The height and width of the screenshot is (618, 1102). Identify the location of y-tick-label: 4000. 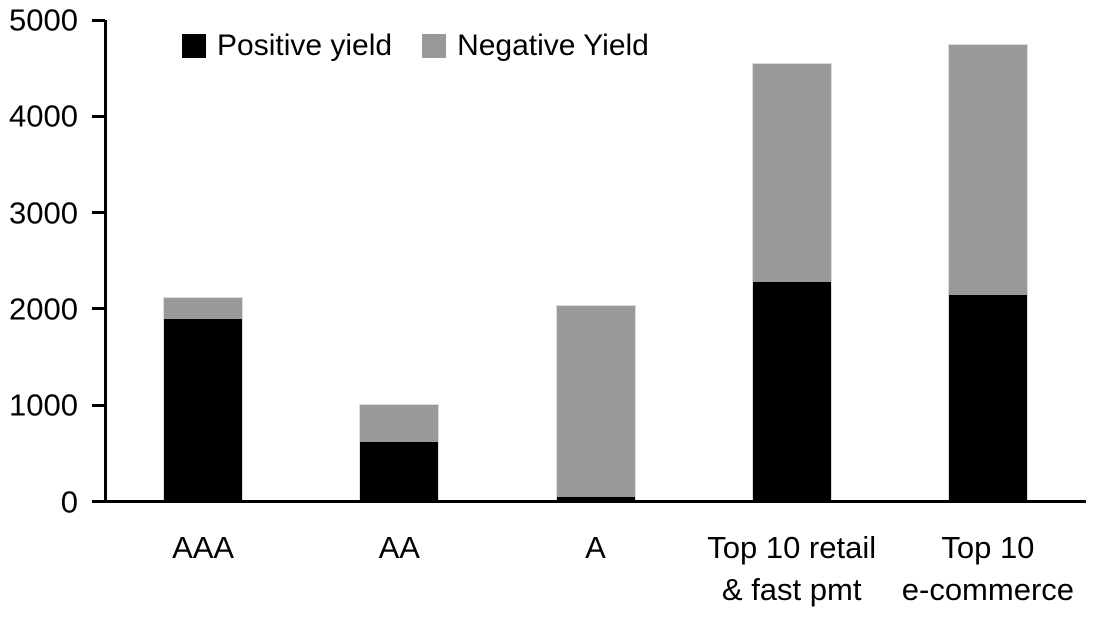
(43, 116).